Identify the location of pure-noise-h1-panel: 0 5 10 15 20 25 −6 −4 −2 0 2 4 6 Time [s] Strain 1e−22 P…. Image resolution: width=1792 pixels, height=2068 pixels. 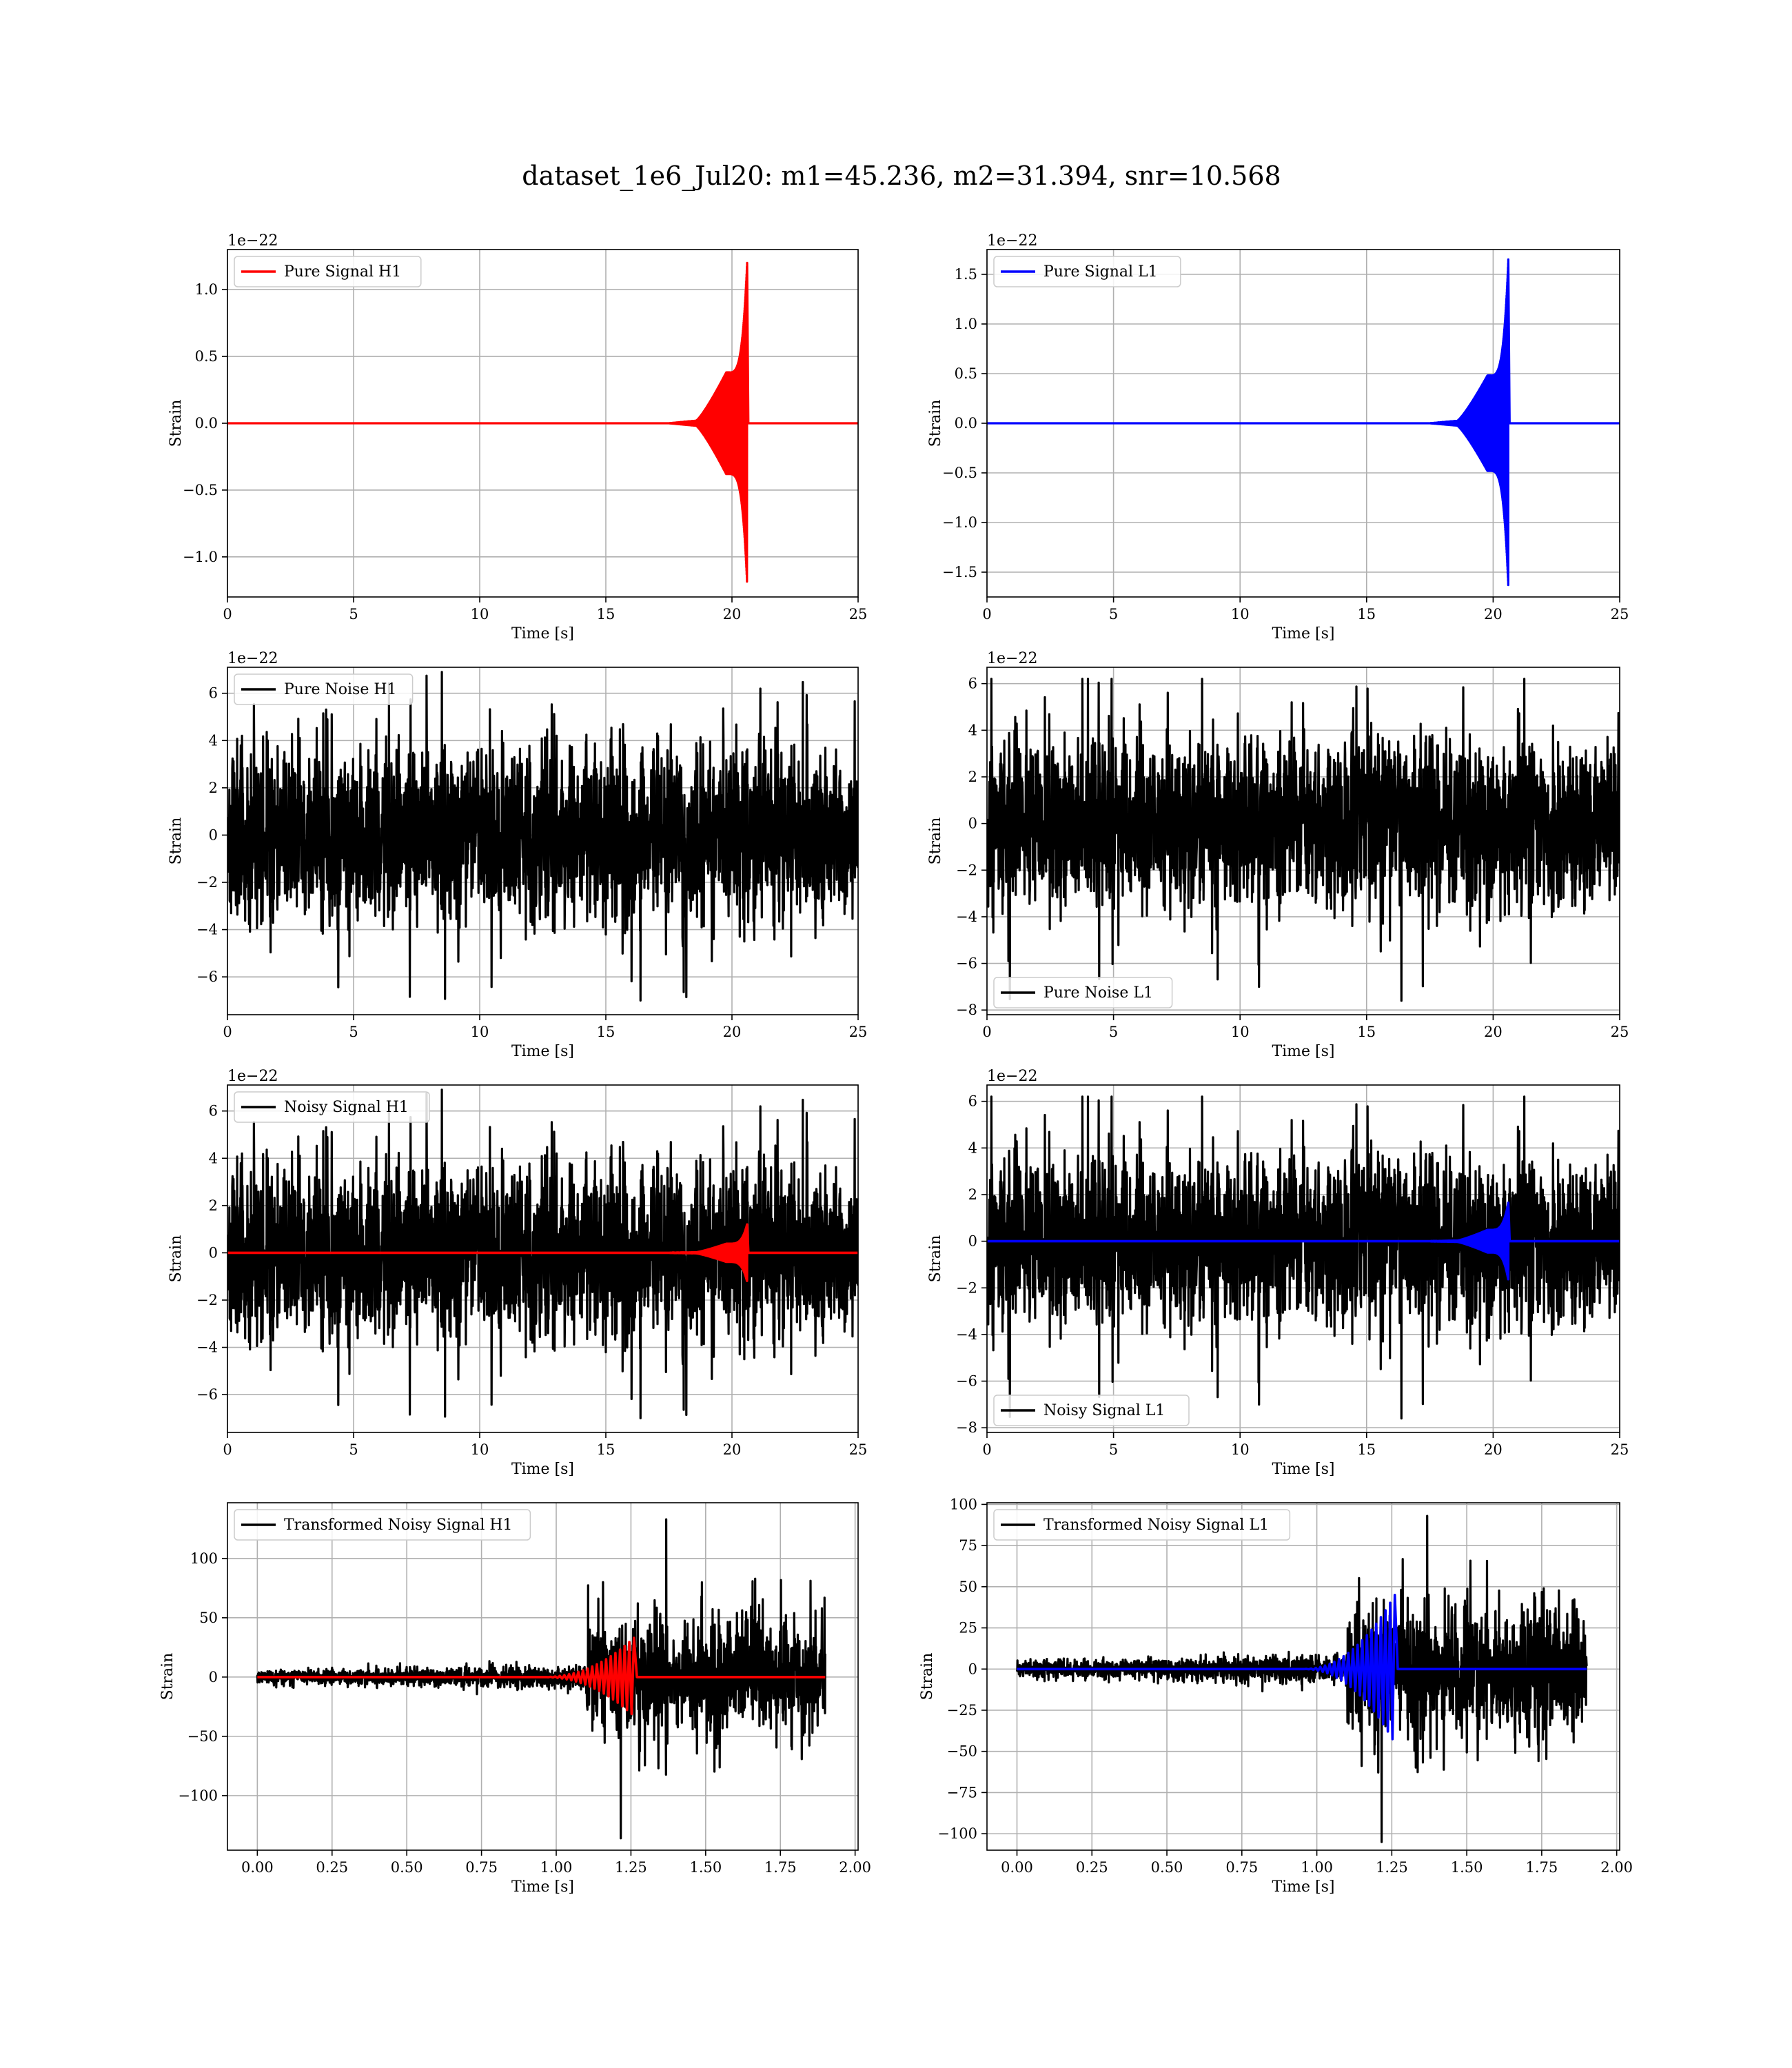
(517, 855).